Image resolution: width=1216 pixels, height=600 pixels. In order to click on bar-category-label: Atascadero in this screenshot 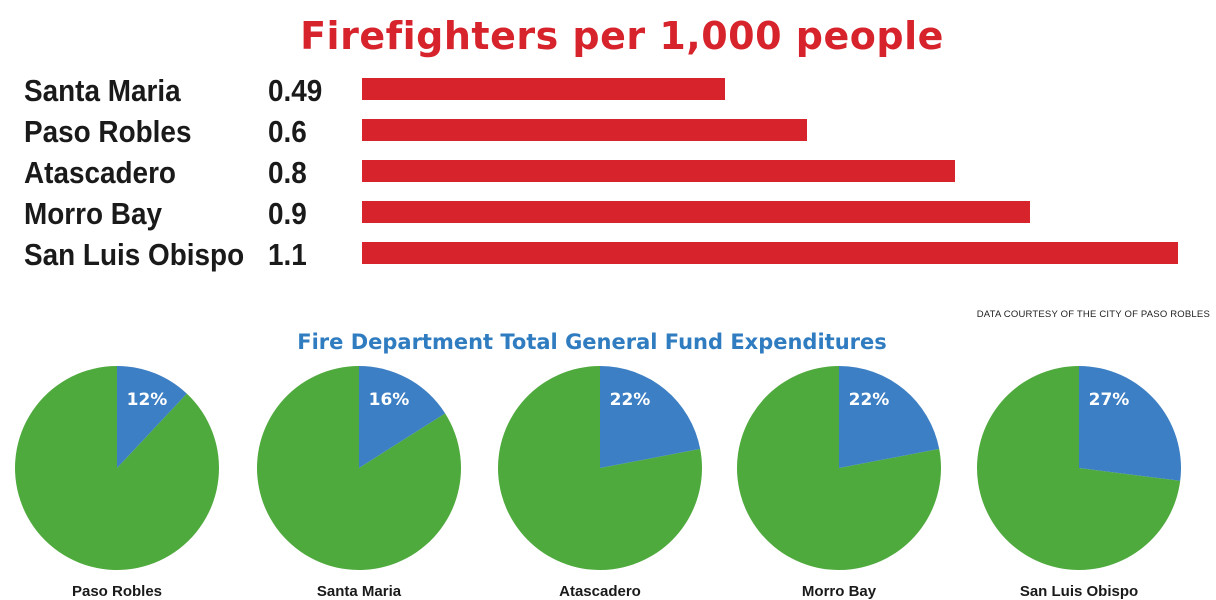, I will do `click(100, 172)`.